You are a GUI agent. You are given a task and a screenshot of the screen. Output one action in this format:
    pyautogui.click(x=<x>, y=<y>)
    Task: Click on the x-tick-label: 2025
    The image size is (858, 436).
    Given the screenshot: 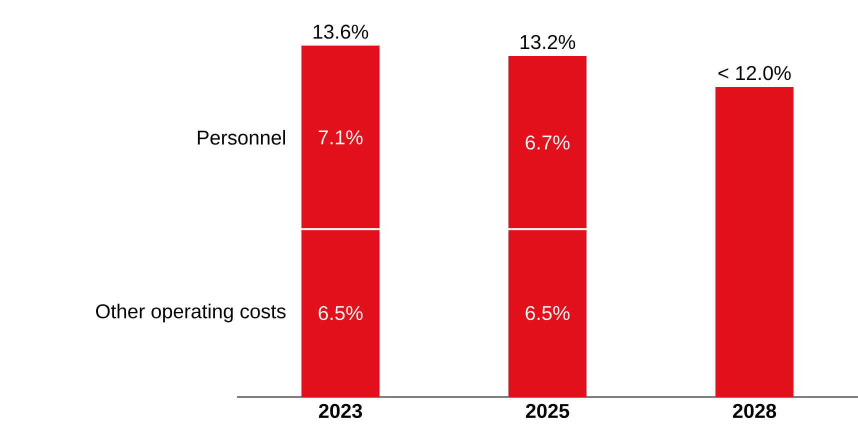 What is the action you would take?
    pyautogui.click(x=548, y=411)
    